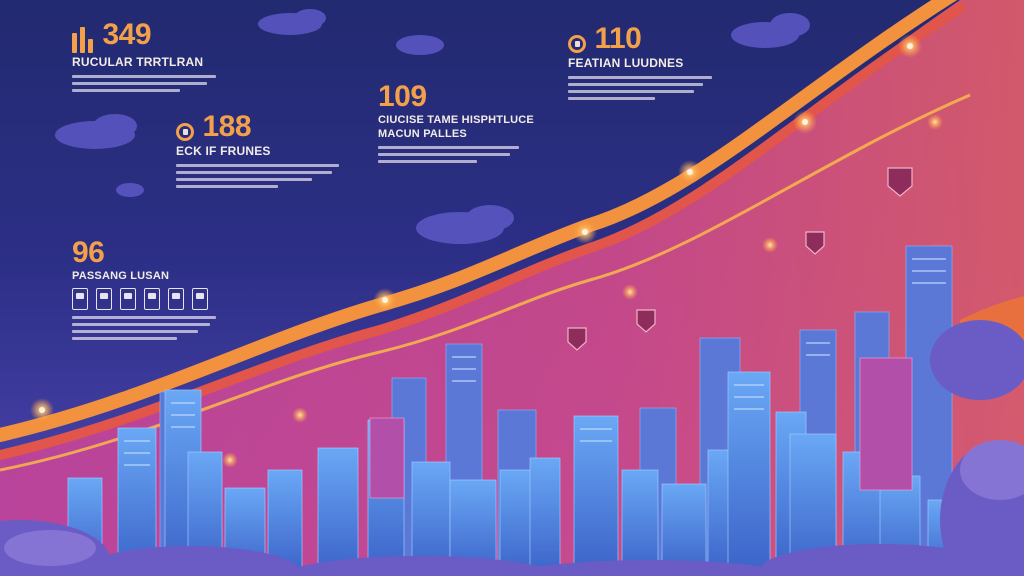  What do you see at coordinates (127, 34) in the screenshot?
I see `stat-value-1: 349` at bounding box center [127, 34].